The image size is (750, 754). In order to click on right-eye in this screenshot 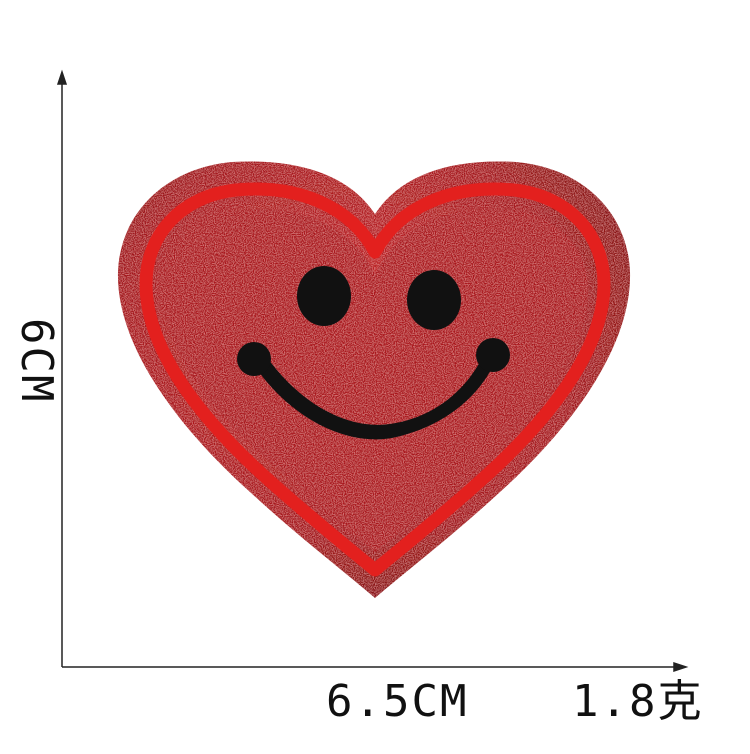, I will do `click(434, 300)`.